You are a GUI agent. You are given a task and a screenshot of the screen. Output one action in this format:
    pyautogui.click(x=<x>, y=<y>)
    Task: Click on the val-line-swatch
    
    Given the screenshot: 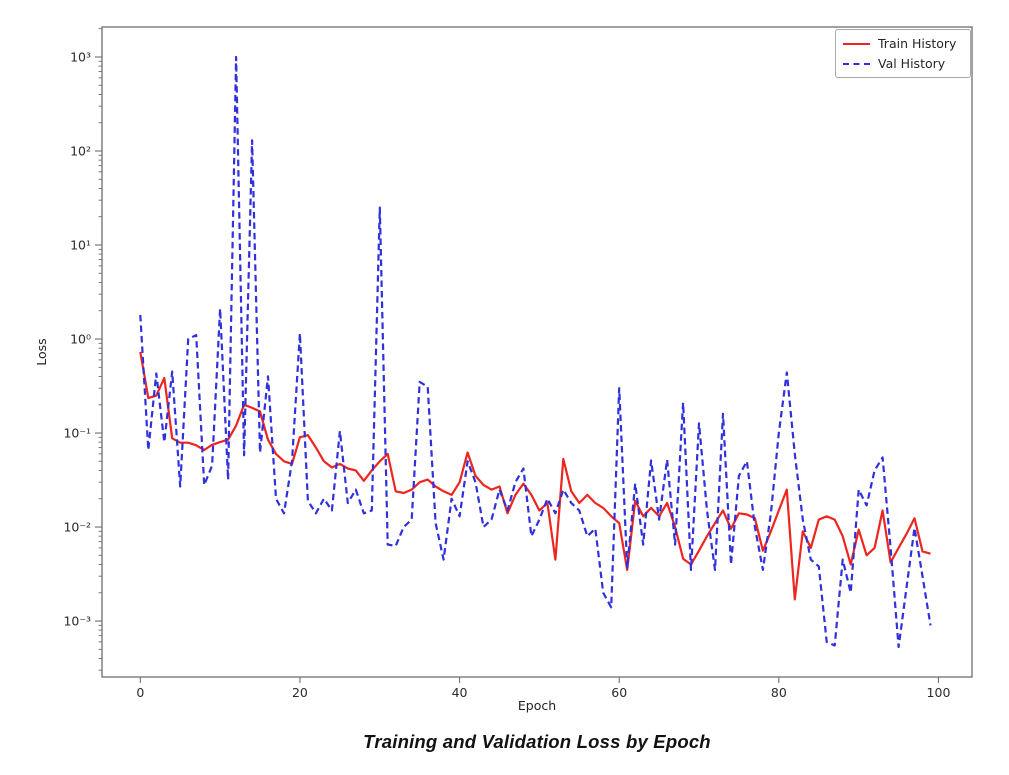 What is the action you would take?
    pyautogui.click(x=856, y=63)
    